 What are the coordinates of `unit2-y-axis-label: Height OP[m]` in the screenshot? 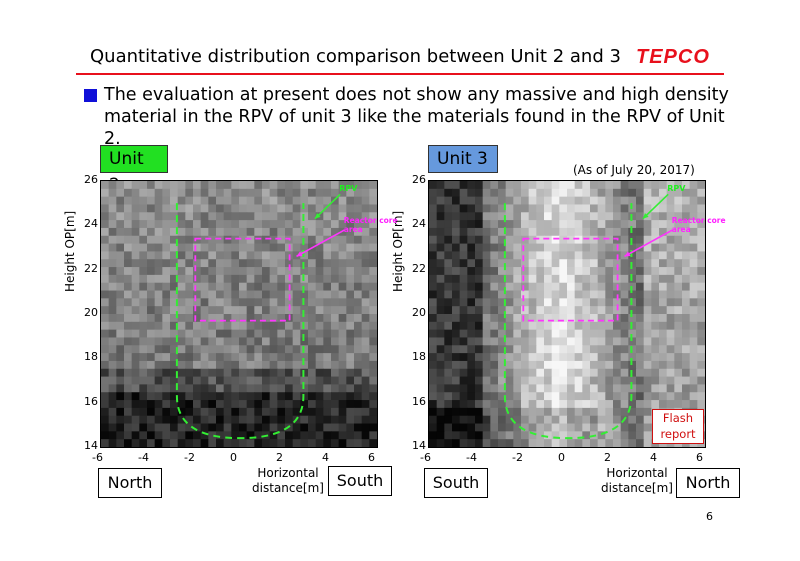 It's located at (70, 251).